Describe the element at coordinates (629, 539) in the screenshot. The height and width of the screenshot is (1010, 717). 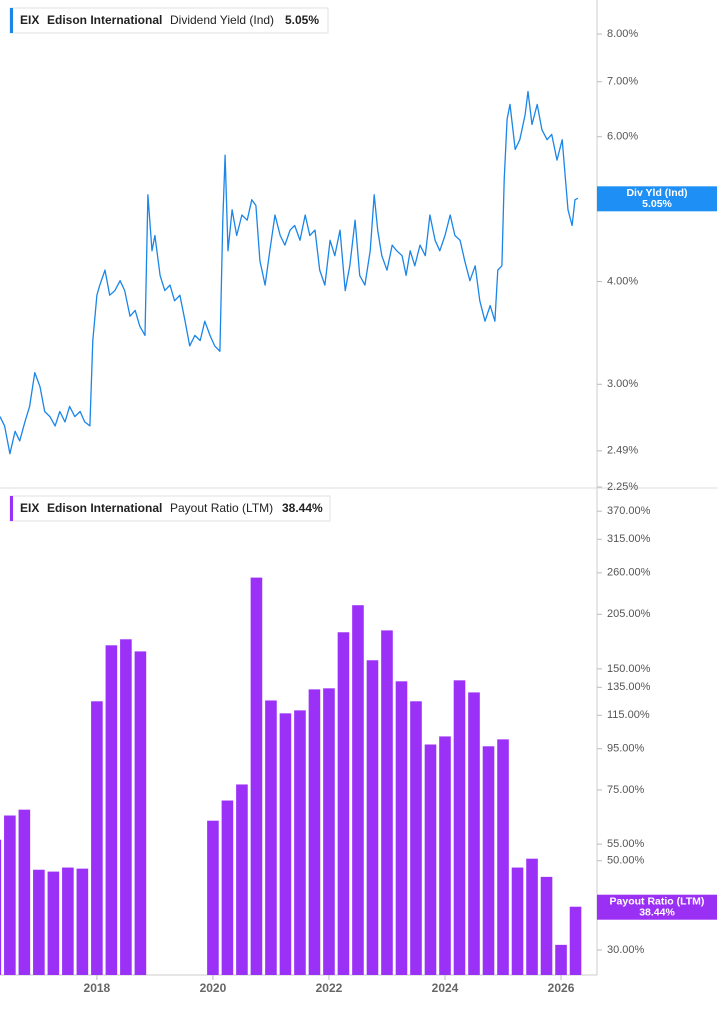
I see `y-tick-label: 315.00%` at that location.